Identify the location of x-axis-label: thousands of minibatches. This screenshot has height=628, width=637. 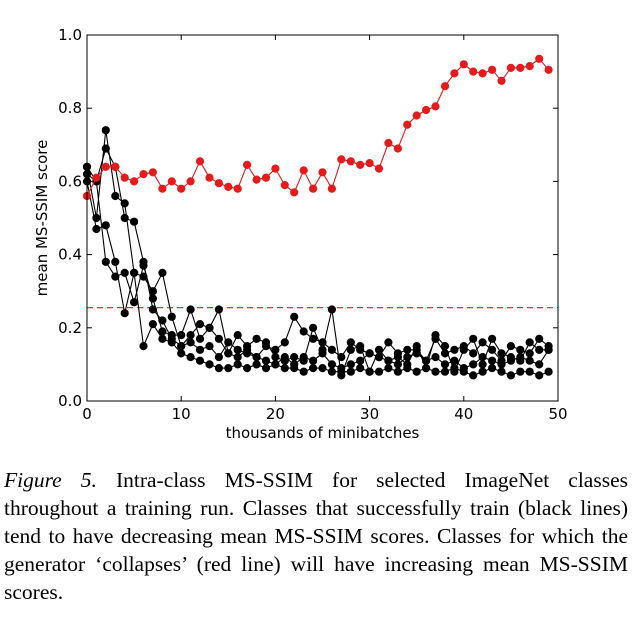
(323, 433).